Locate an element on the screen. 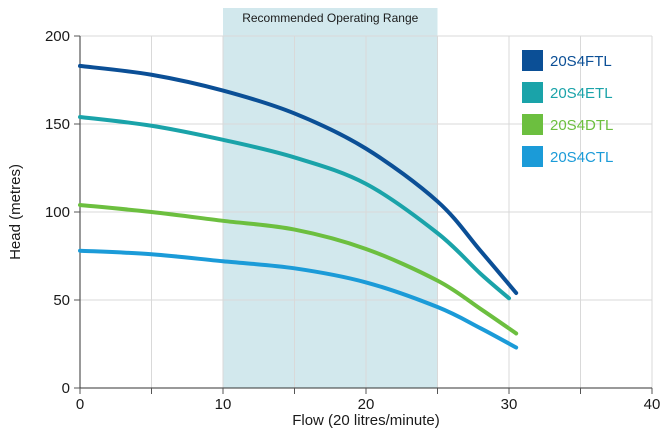  legend-label: 20S4CTL is located at coordinates (581, 157).